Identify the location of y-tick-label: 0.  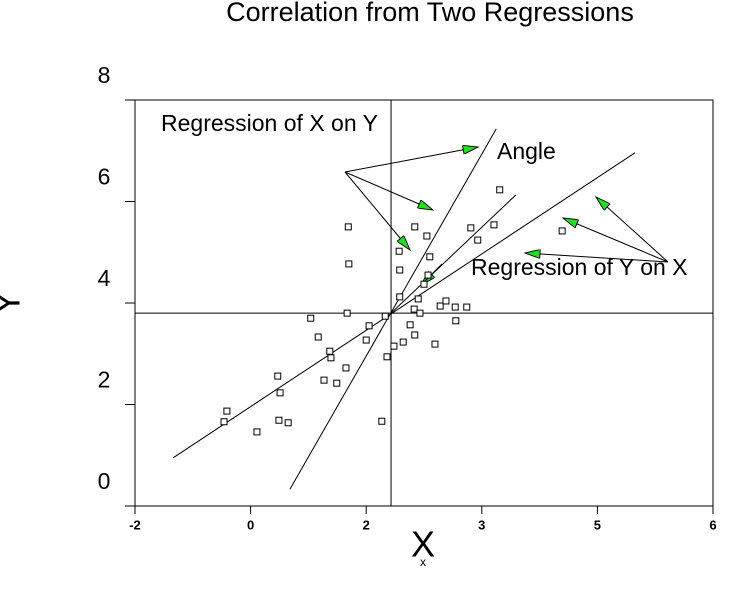
(104, 481).